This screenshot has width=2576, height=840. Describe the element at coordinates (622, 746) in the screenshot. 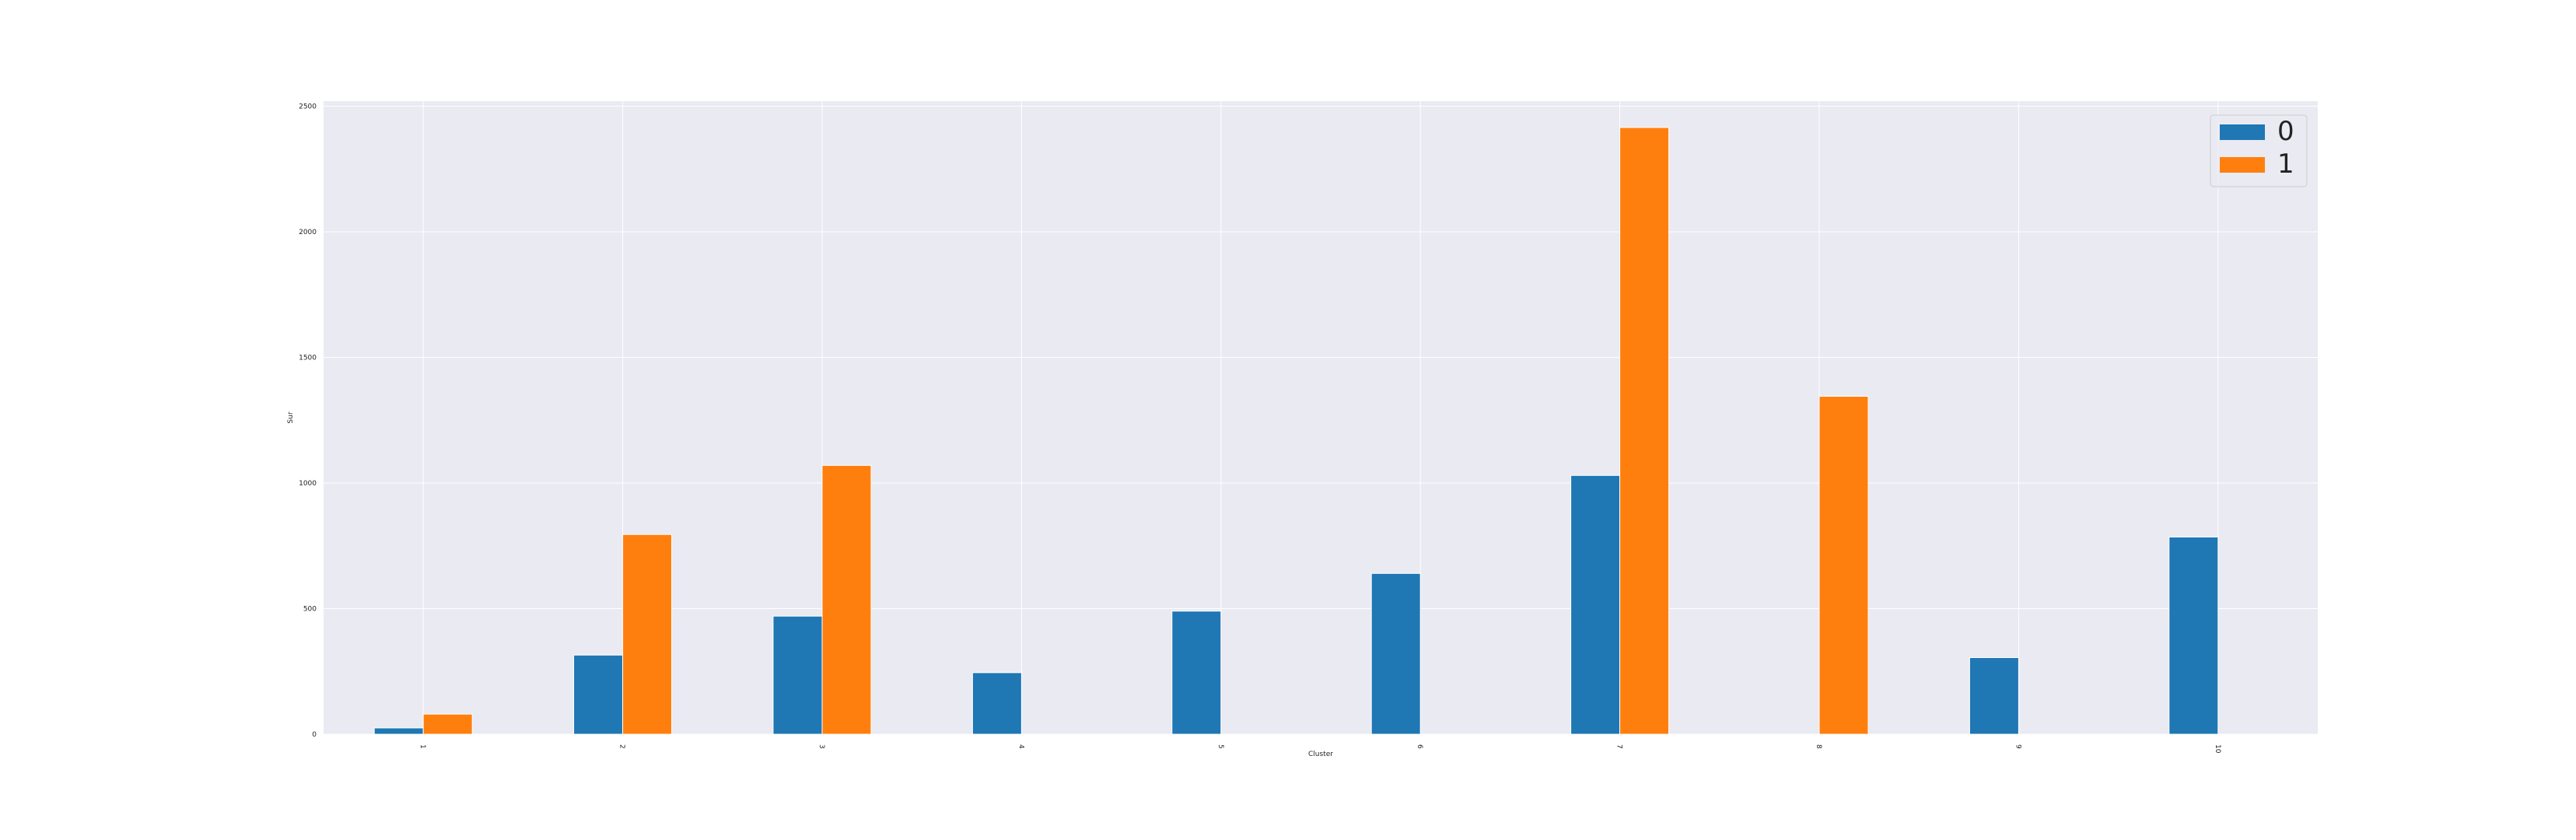

I see `x-tick-label: 2` at that location.